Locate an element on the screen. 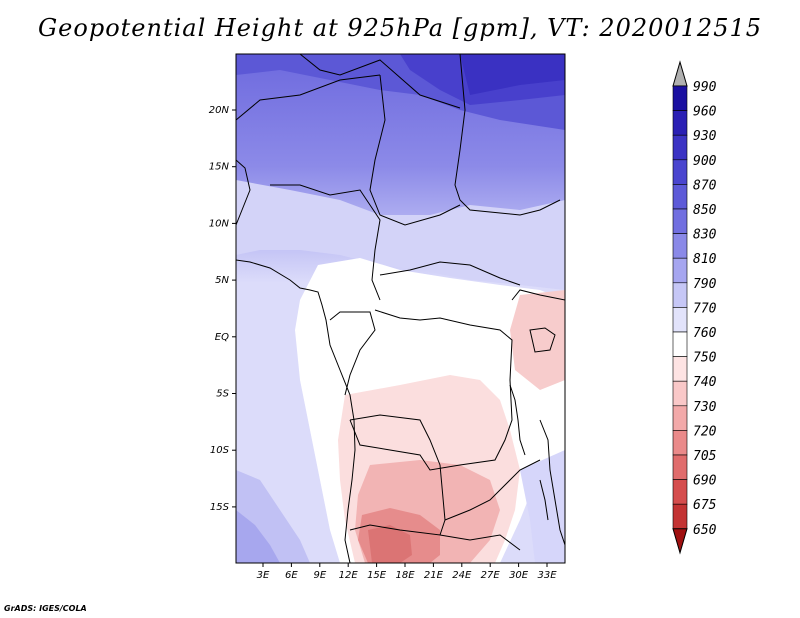 This screenshot has width=800, height=618. colorbar-level-label: 730 is located at coordinates (705, 407).